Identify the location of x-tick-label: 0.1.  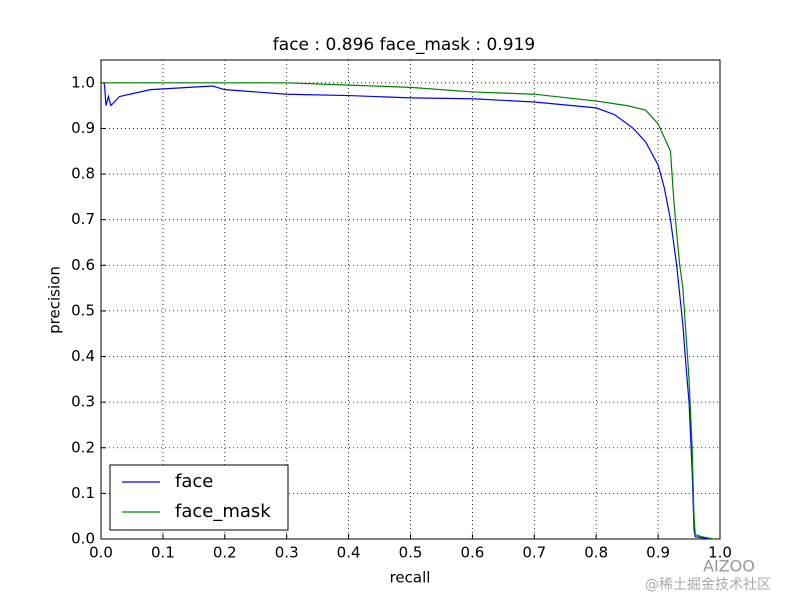
(163, 553).